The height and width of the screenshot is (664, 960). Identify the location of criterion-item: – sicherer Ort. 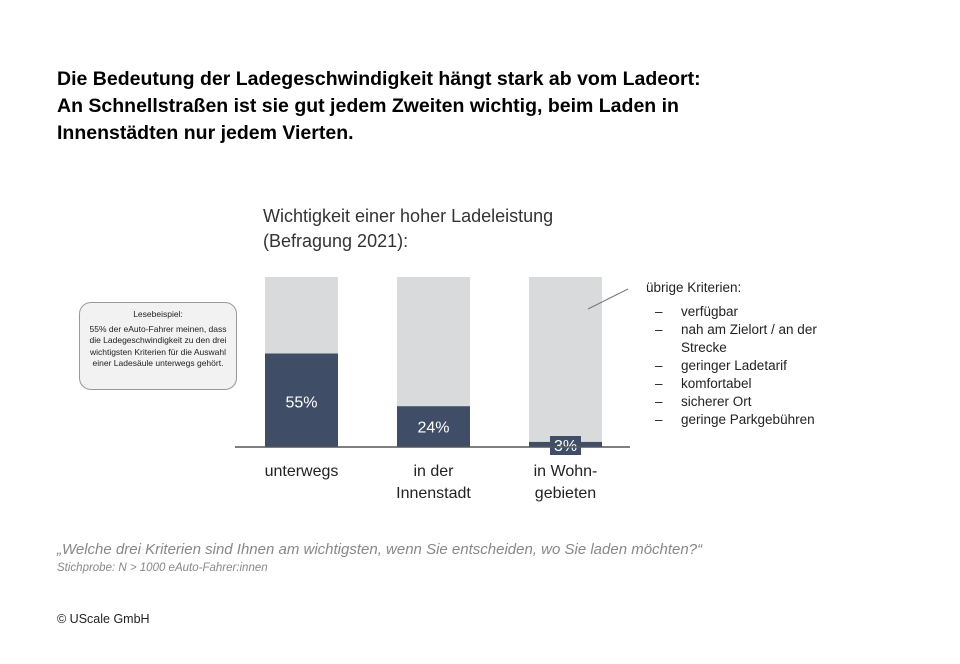
(751, 402).